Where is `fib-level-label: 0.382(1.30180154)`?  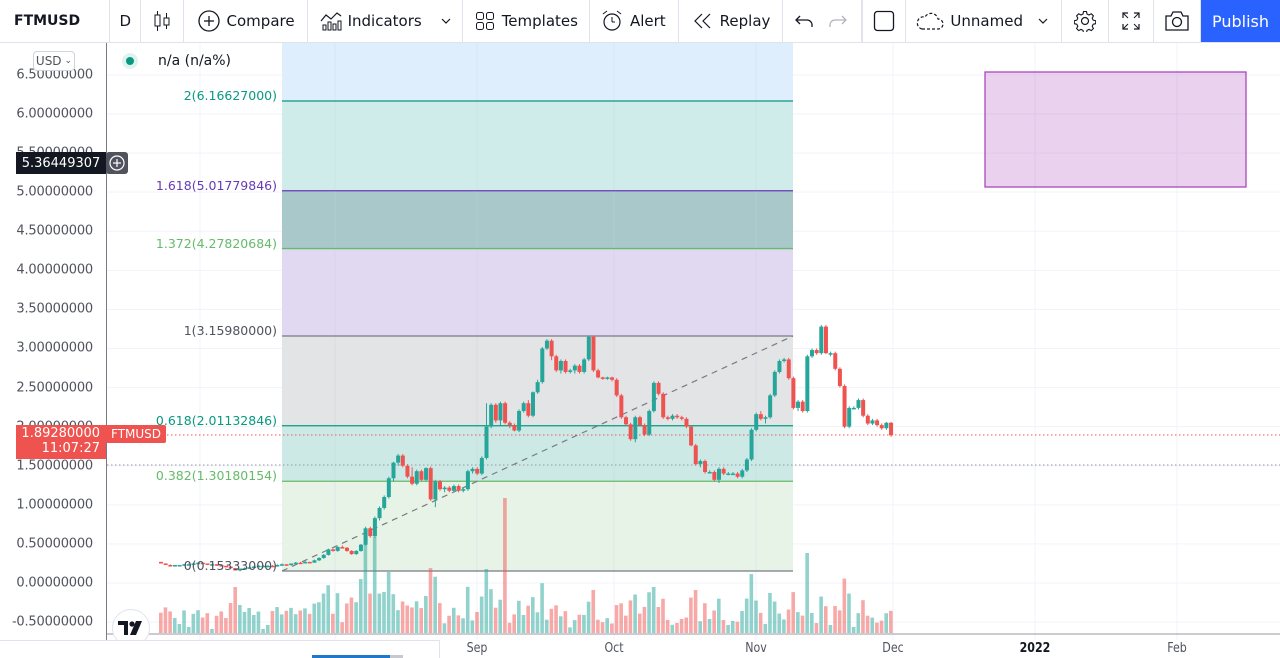
fib-level-label: 0.382(1.30180154) is located at coordinates (216, 476).